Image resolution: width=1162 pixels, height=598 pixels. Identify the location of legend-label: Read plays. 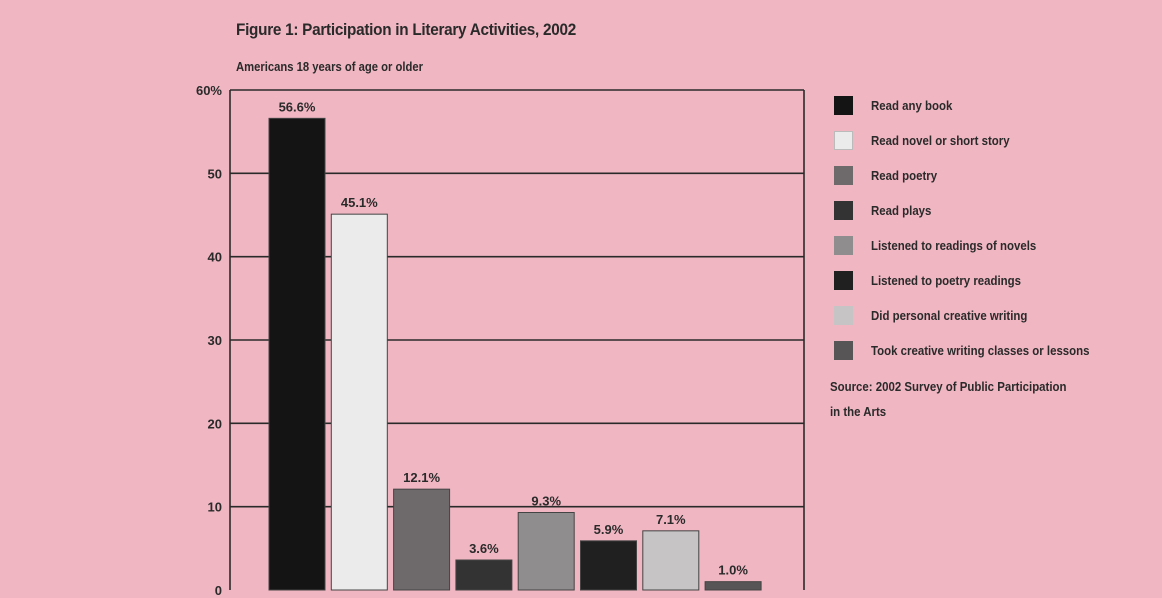
(901, 210).